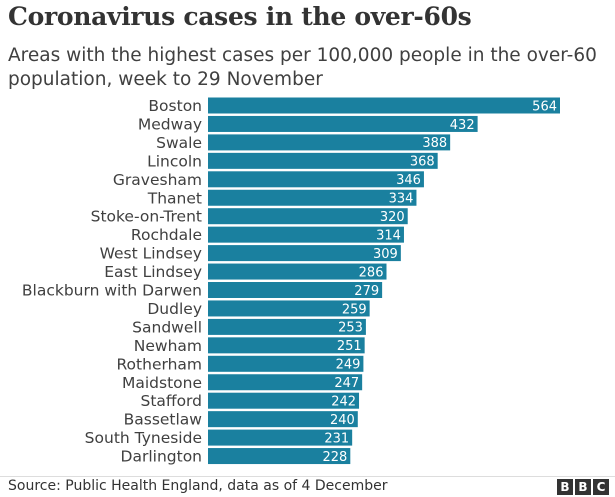 This screenshot has width=615, height=497. What do you see at coordinates (174, 161) in the screenshot?
I see `category-label-3: Lincoln` at bounding box center [174, 161].